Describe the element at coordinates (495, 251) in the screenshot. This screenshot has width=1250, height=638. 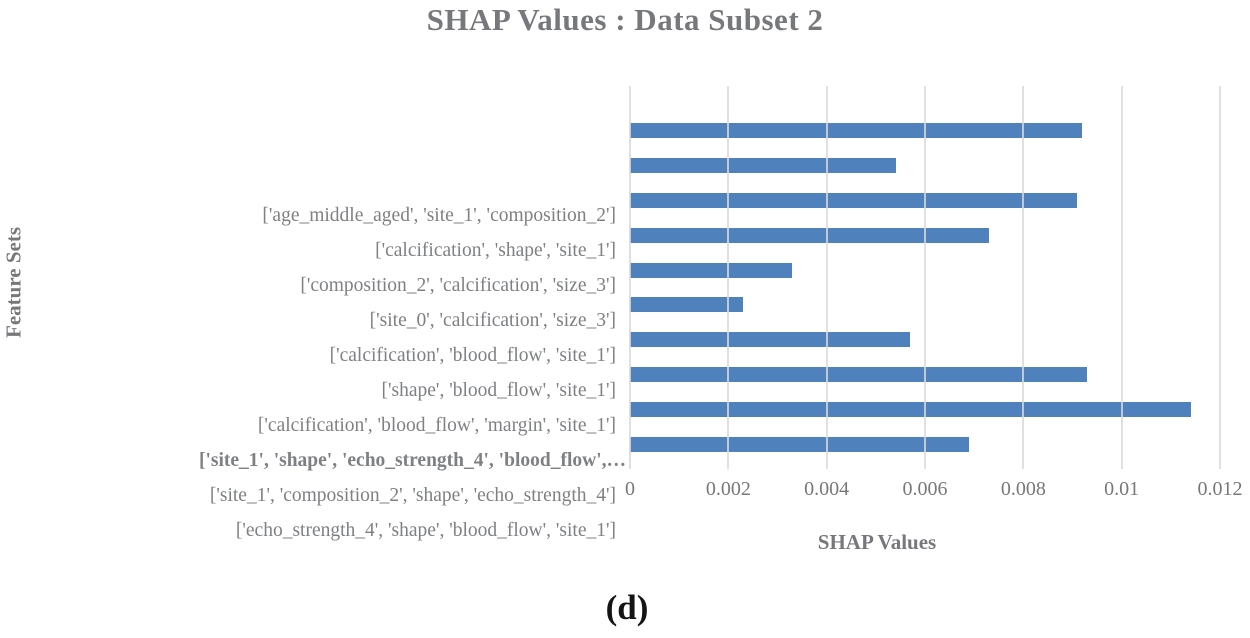
I see `category-label: ['calcification', 'shape', 'site_1']` at that location.